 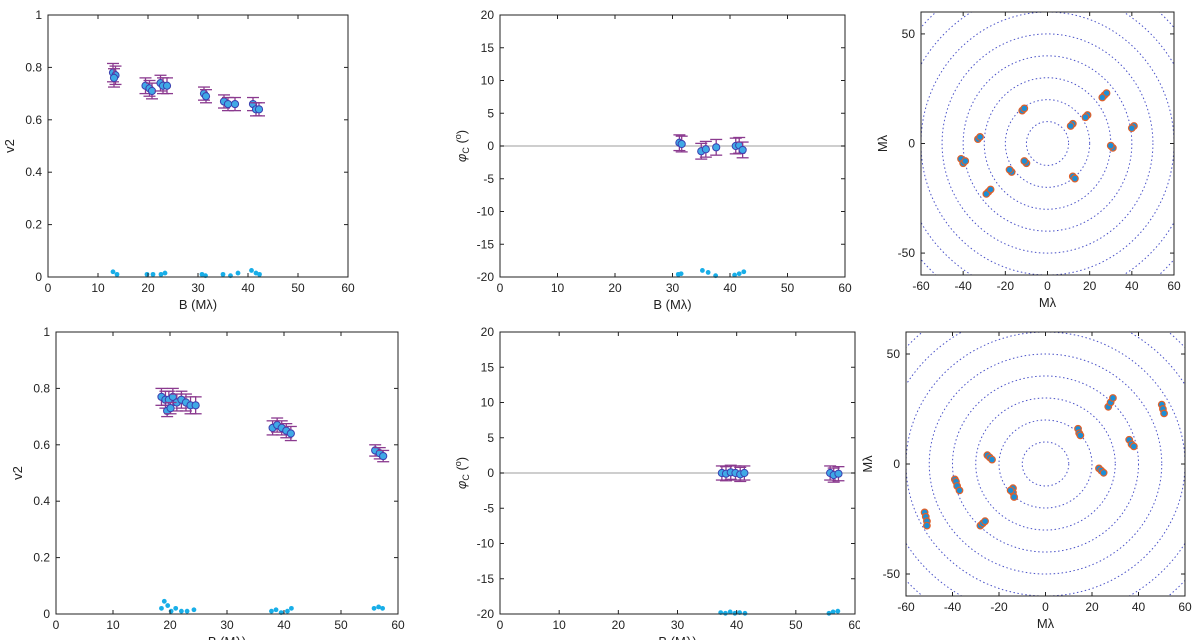 I want to click on y-axis-label: φC (o), so click(x=462, y=473).